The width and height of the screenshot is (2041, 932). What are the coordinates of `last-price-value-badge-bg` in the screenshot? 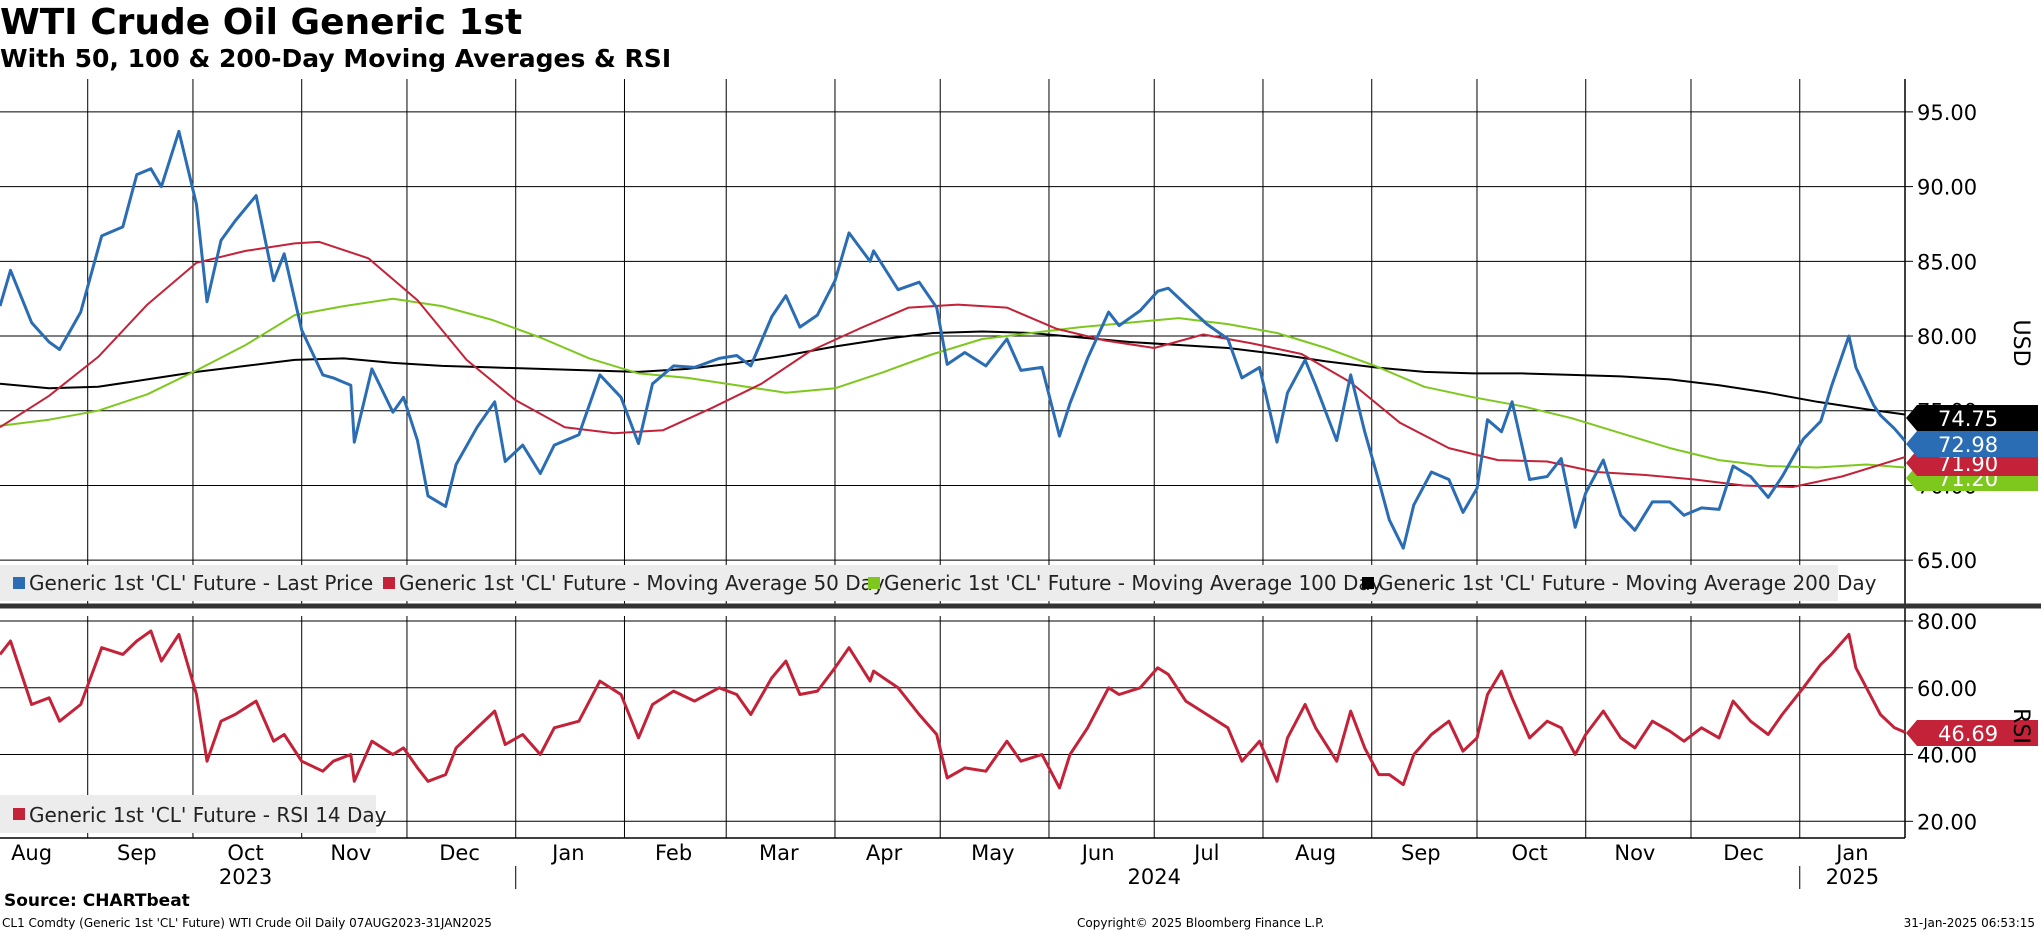 It's located at (1972, 444).